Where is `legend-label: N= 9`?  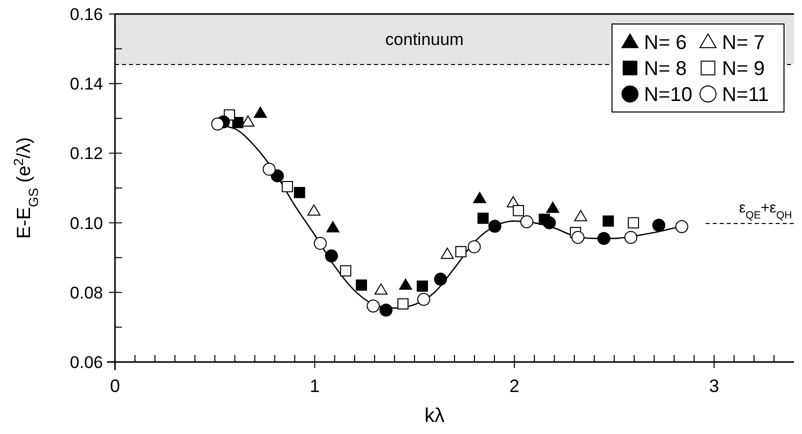 legend-label: N= 9 is located at coordinates (743, 69).